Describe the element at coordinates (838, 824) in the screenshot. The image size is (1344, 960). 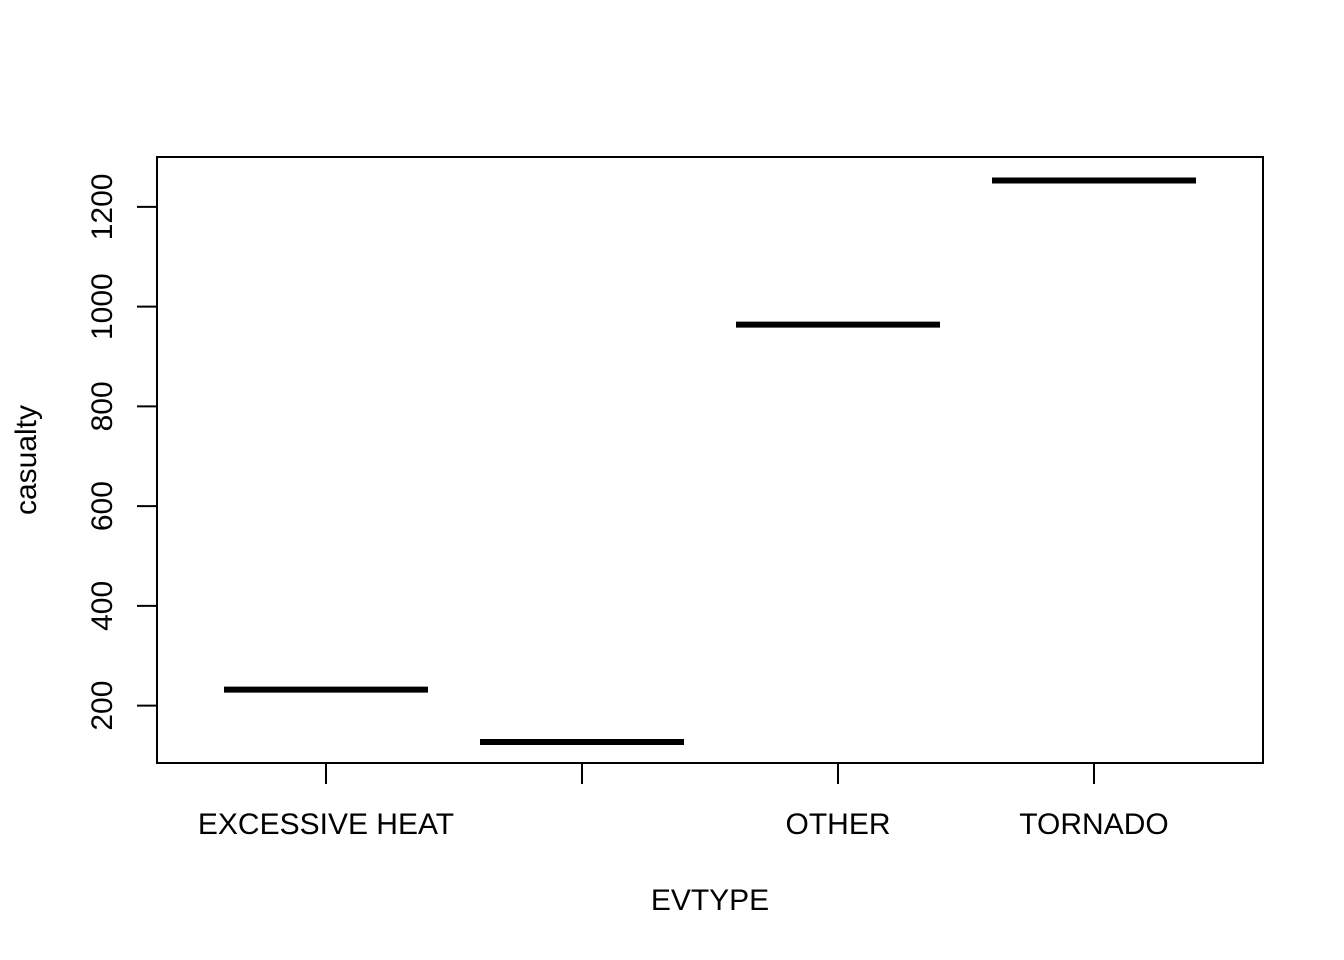
I see `x-tick-label: OTHER` at that location.